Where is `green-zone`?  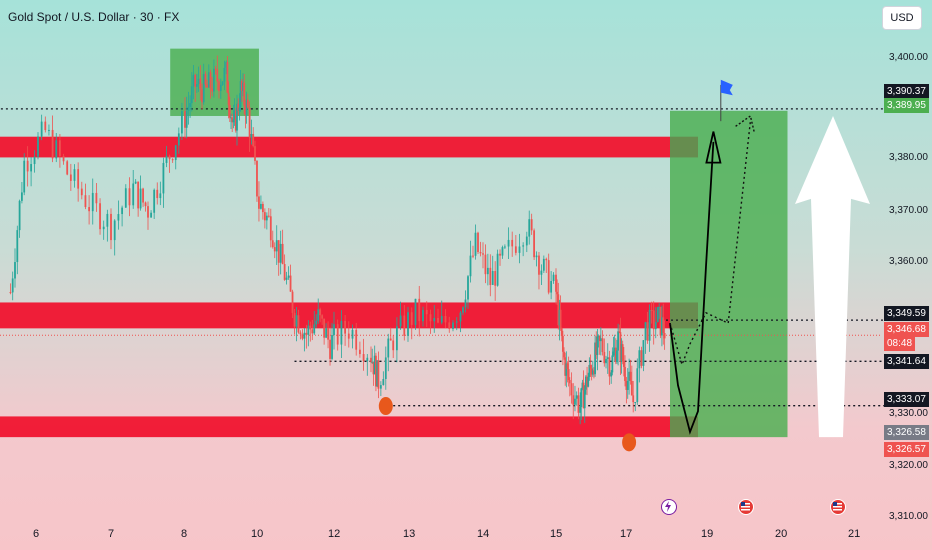
green-zone is located at coordinates (729, 274).